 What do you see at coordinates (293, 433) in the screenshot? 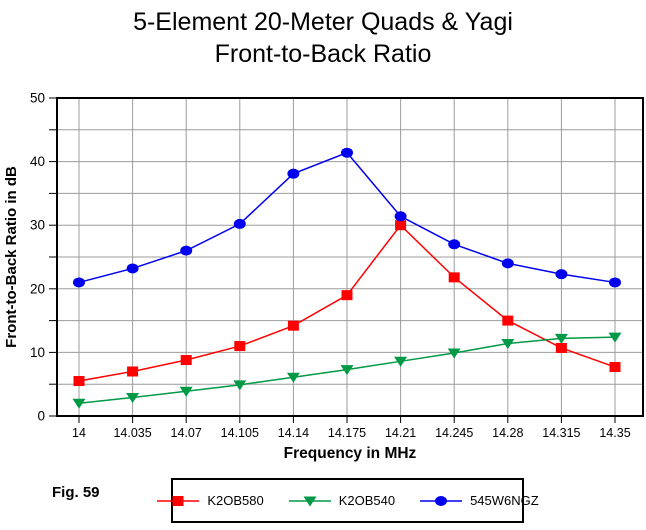
I see `x-tick-label: 14.14` at bounding box center [293, 433].